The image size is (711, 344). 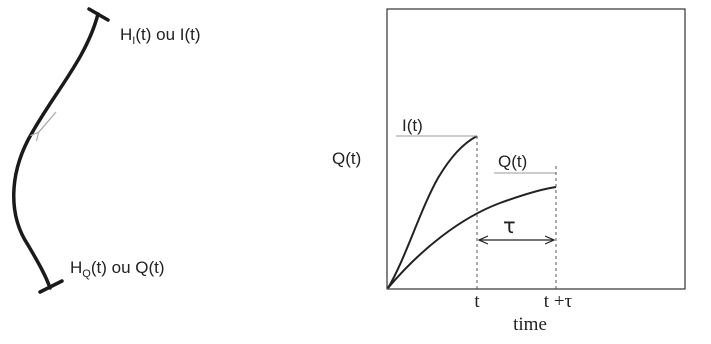 What do you see at coordinates (477, 301) in the screenshot?
I see `tick-t: t` at bounding box center [477, 301].